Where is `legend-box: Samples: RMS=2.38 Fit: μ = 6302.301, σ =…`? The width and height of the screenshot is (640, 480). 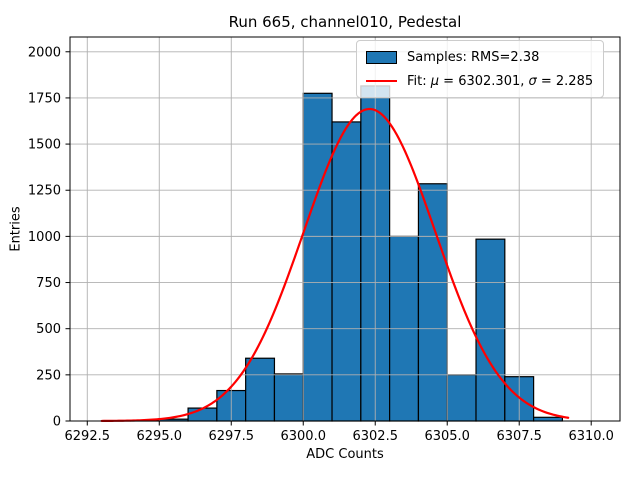 legend-box: Samples: RMS=2.38 Fit: μ = 6302.301, σ =… is located at coordinates (480, 69).